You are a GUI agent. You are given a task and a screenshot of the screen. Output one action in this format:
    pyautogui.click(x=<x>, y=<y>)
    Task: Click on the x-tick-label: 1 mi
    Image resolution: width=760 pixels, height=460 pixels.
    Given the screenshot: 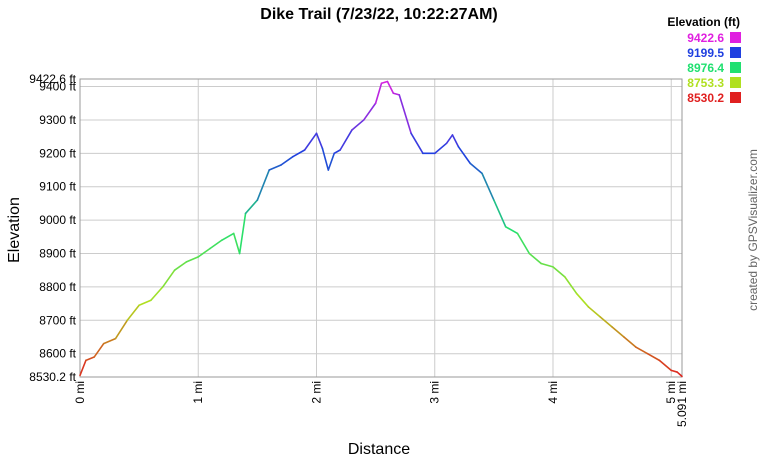 What is the action you would take?
    pyautogui.click(x=198, y=392)
    